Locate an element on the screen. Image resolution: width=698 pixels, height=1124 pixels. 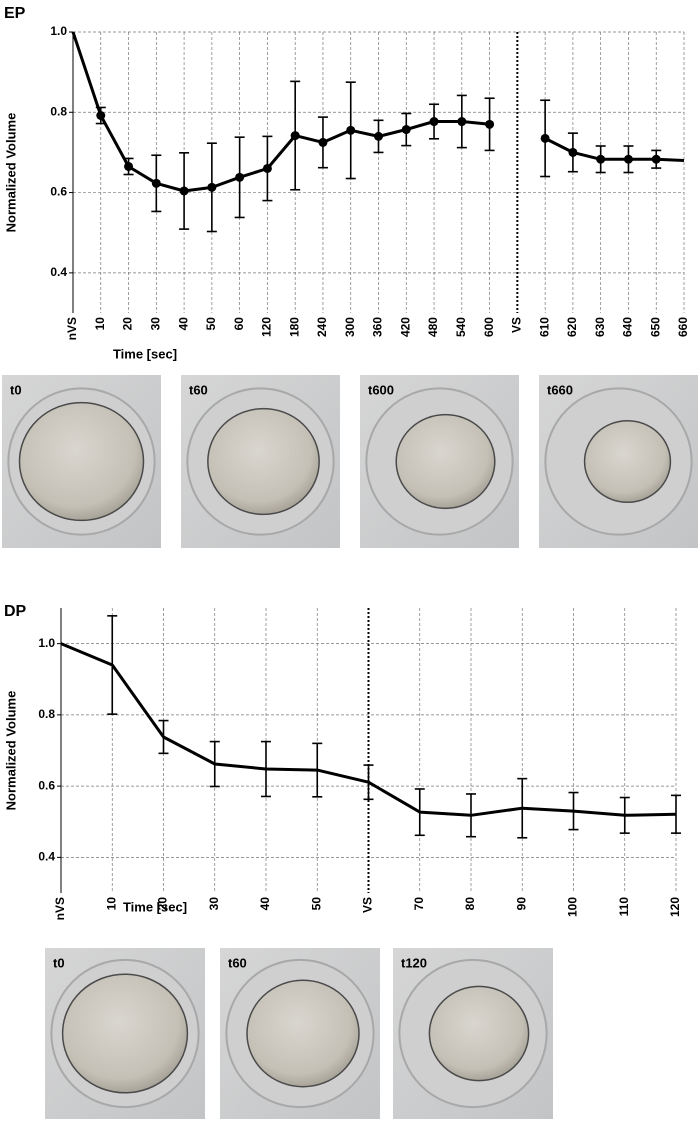
x-tick-label: 240 is located at coordinates (322, 327).